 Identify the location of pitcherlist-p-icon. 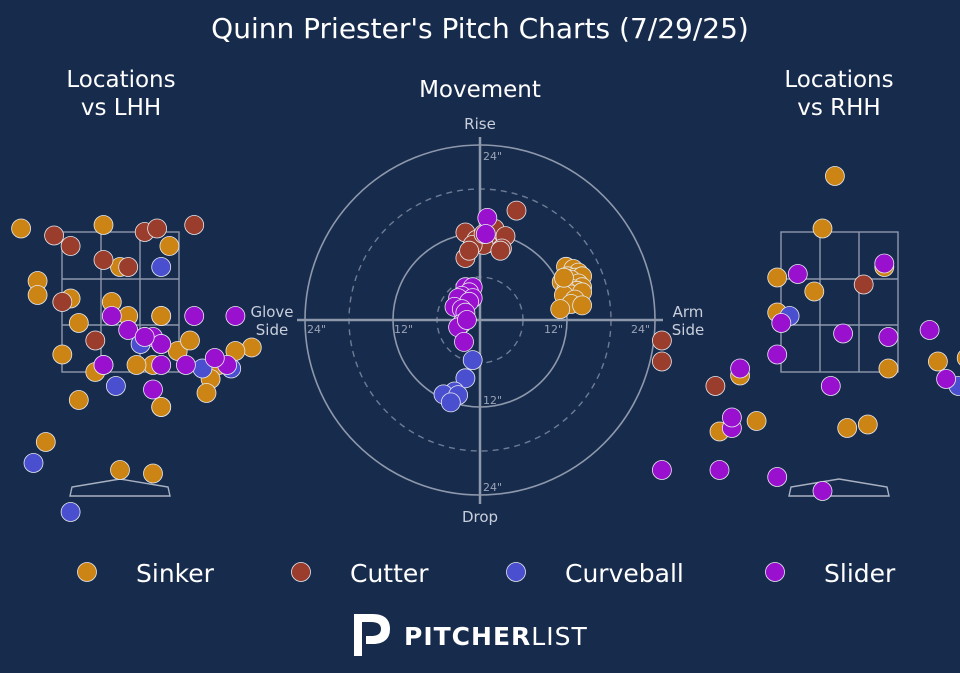
(372, 635).